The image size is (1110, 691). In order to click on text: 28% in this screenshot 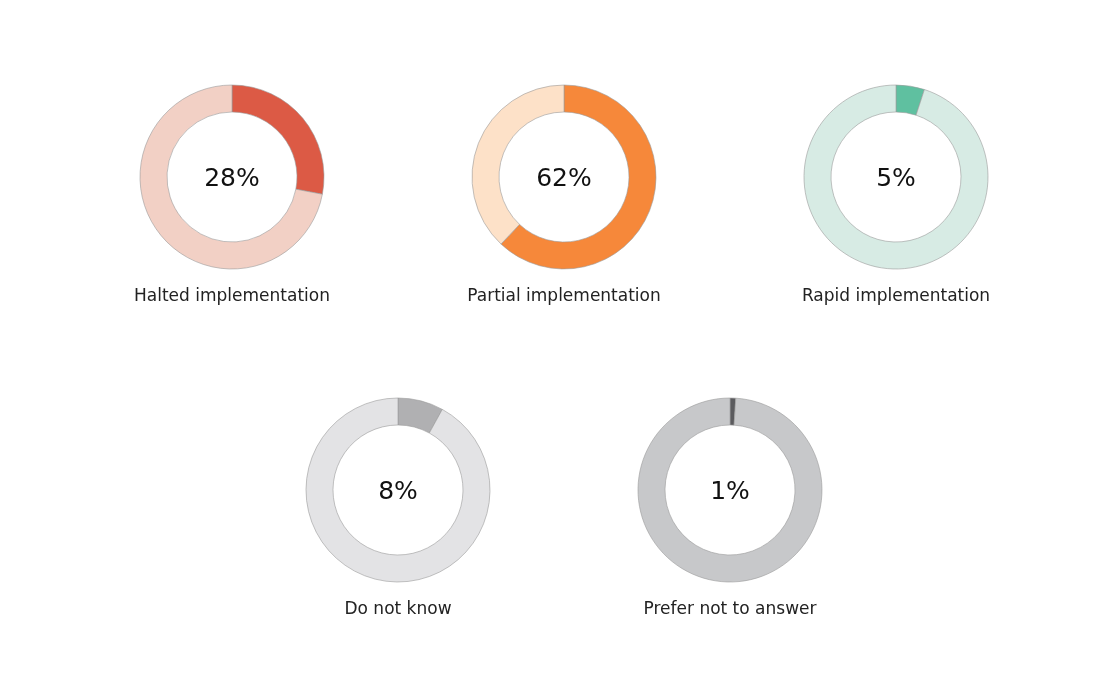, I will do `click(232, 177)`.